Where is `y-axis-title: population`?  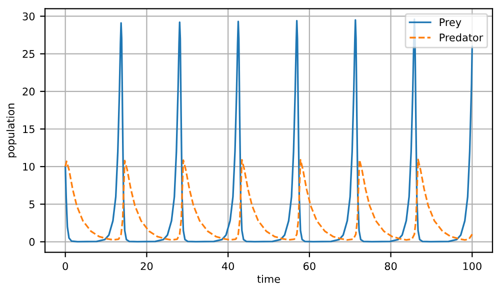
y-axis-title: population is located at coordinates (11, 131).